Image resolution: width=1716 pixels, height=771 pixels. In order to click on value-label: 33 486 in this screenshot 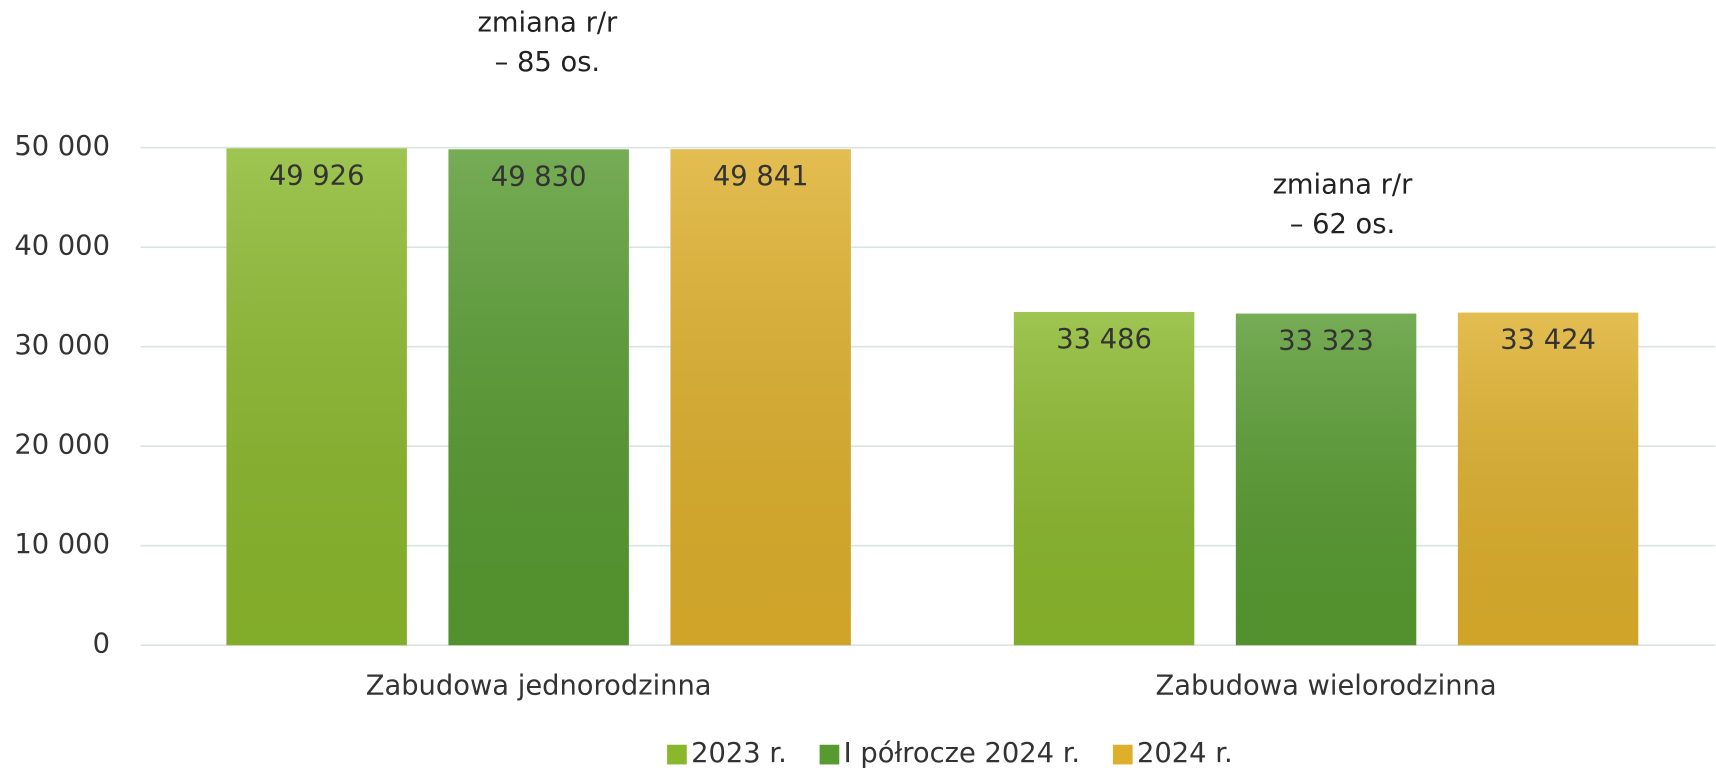, I will do `click(1104, 339)`.